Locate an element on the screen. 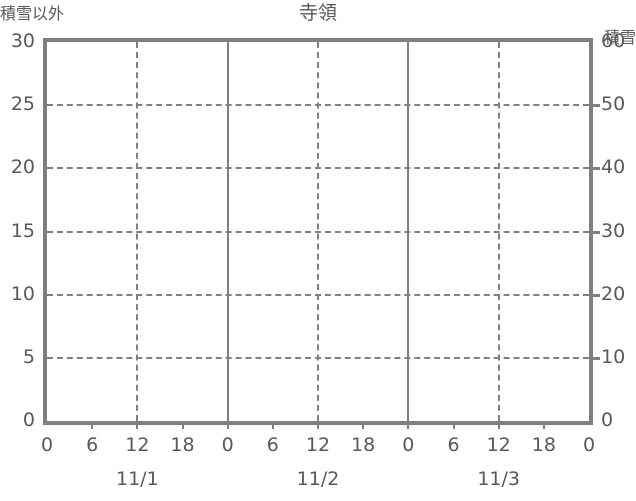 The width and height of the screenshot is (636, 501). left-axis-label: 積雪以外 is located at coordinates (32, 13).